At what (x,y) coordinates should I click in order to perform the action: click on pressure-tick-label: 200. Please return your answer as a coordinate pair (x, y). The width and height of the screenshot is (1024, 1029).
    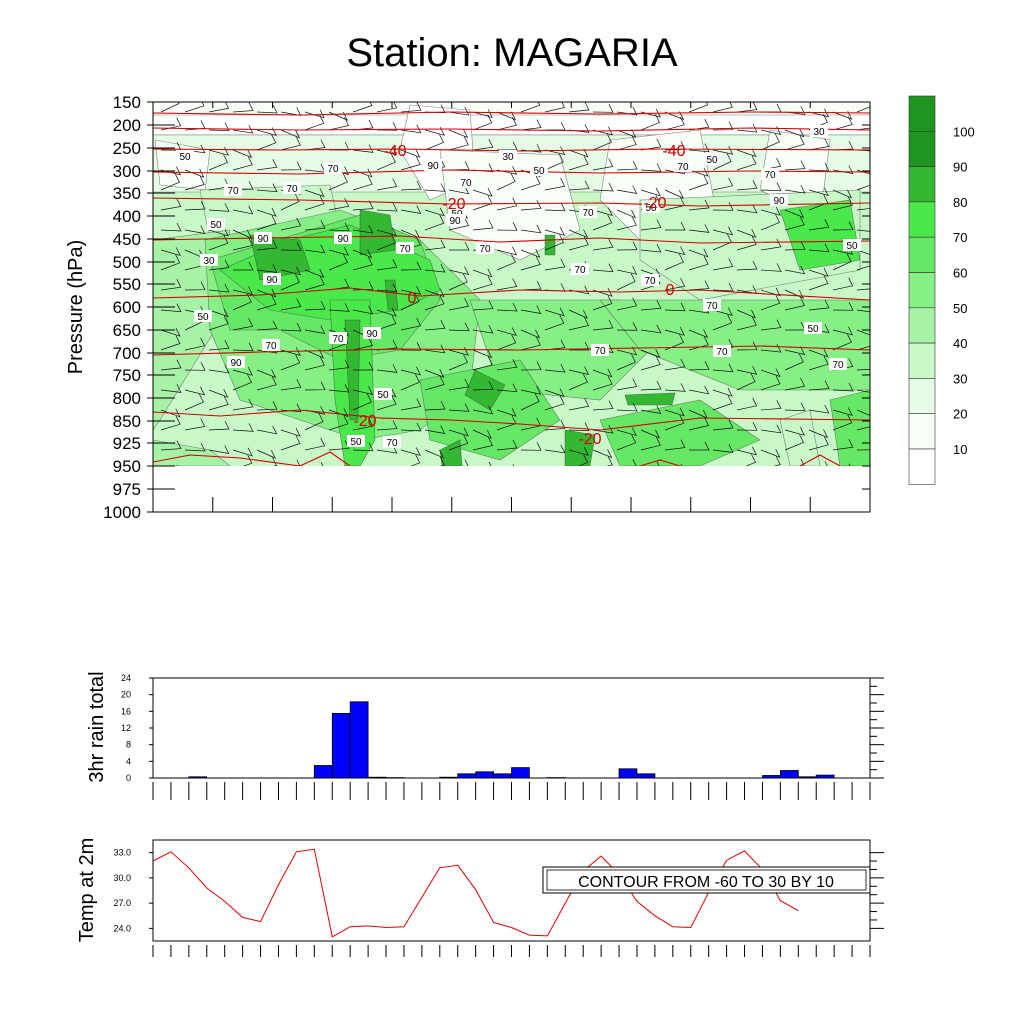
    Looking at the image, I should click on (127, 125).